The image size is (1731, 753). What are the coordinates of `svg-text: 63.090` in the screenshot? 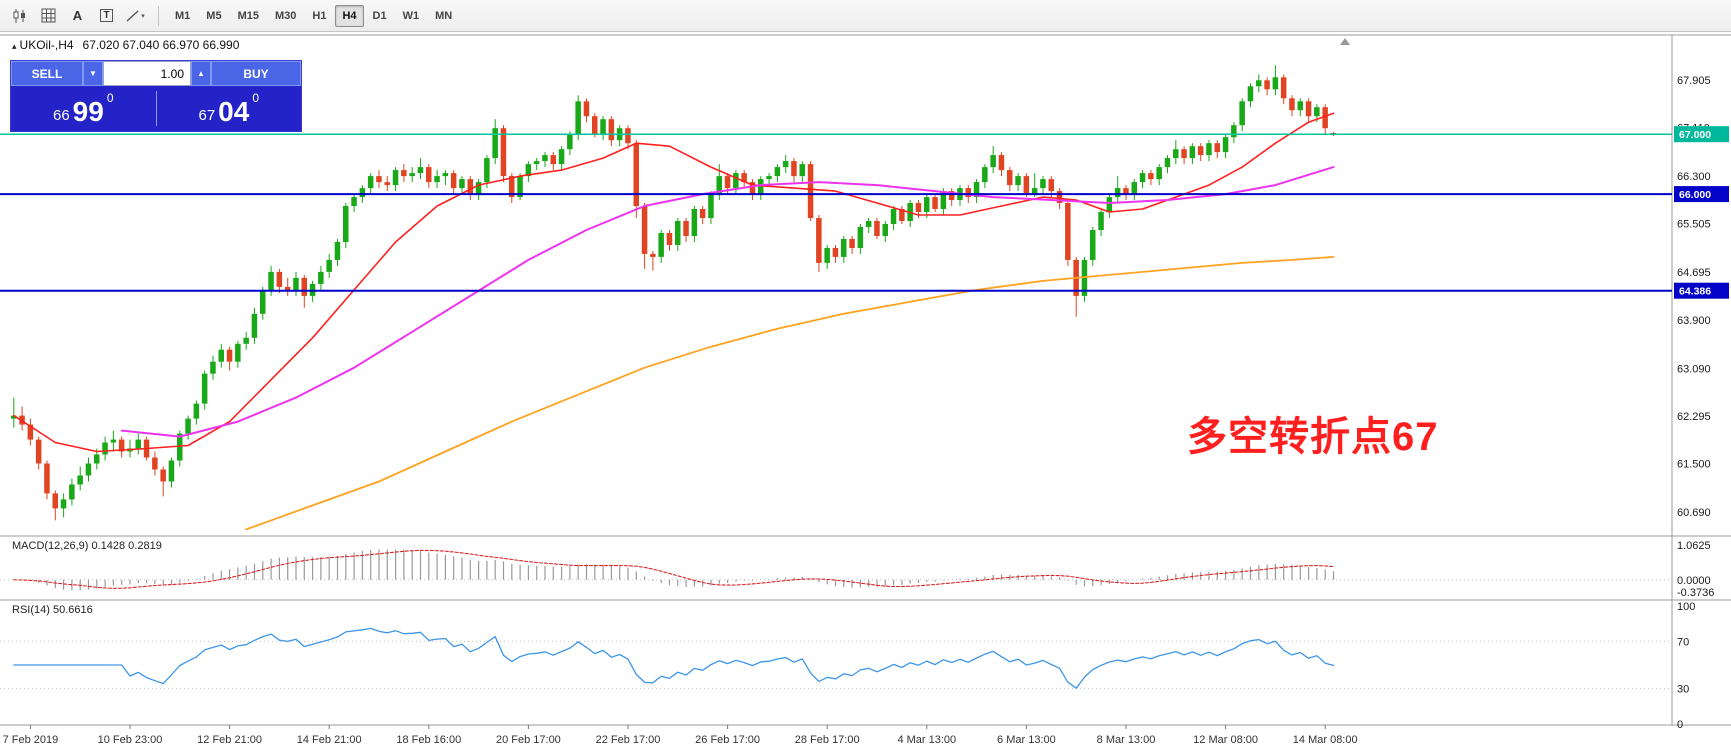 It's located at (1694, 369).